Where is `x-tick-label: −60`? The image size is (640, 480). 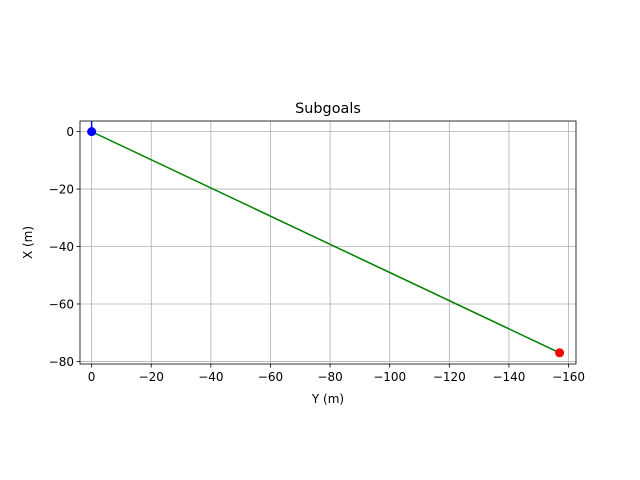 x-tick-label: −60 is located at coordinates (270, 377).